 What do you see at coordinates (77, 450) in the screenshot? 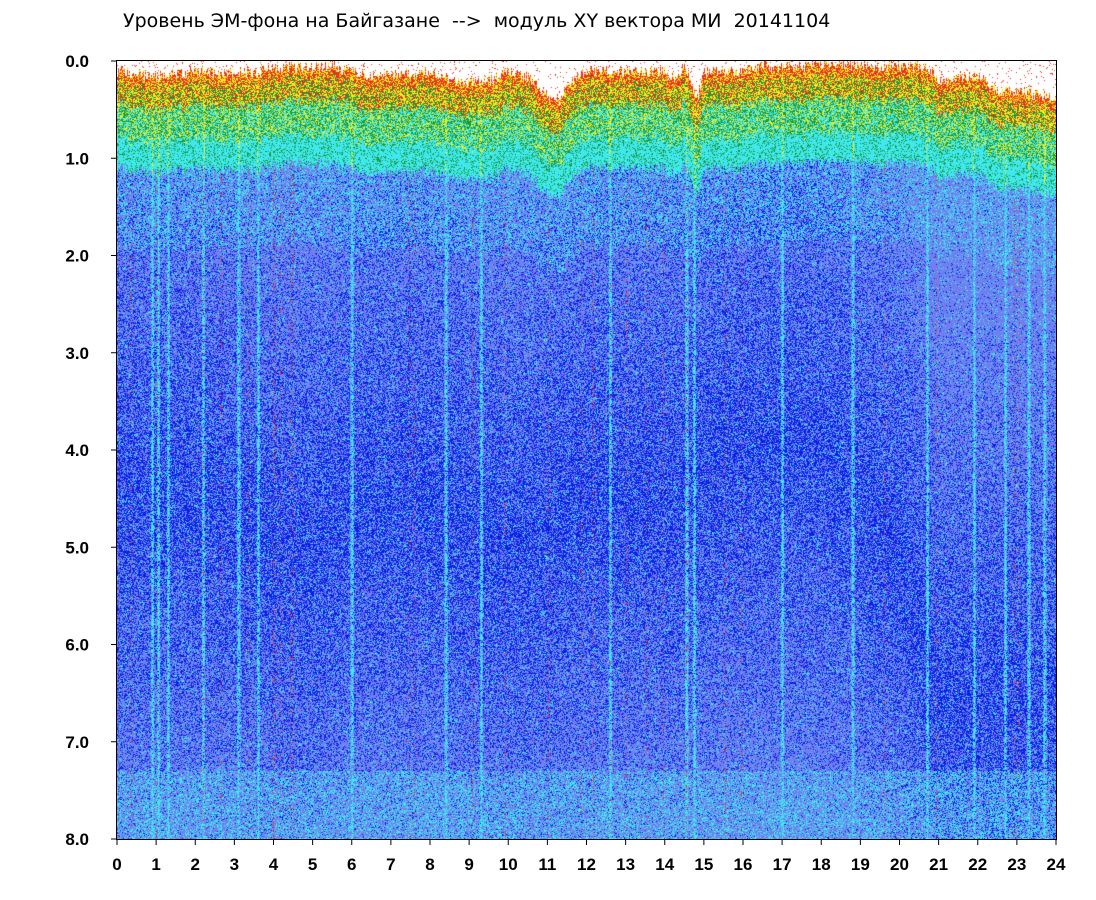
I see `y-tick-label: 4.0` at bounding box center [77, 450].